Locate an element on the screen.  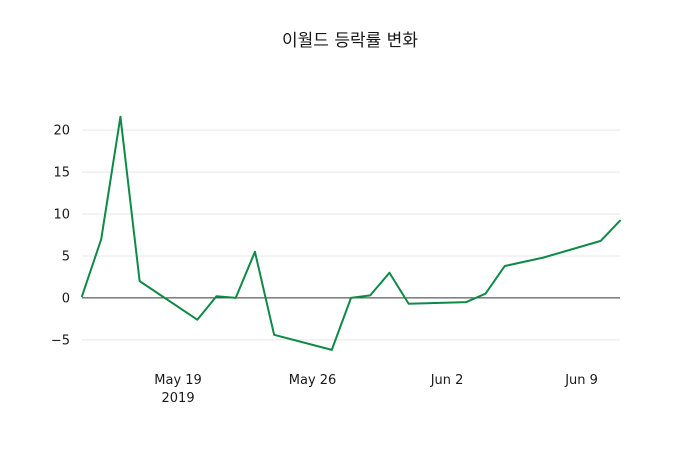
y-tick-label: 5 is located at coordinates (66, 256).